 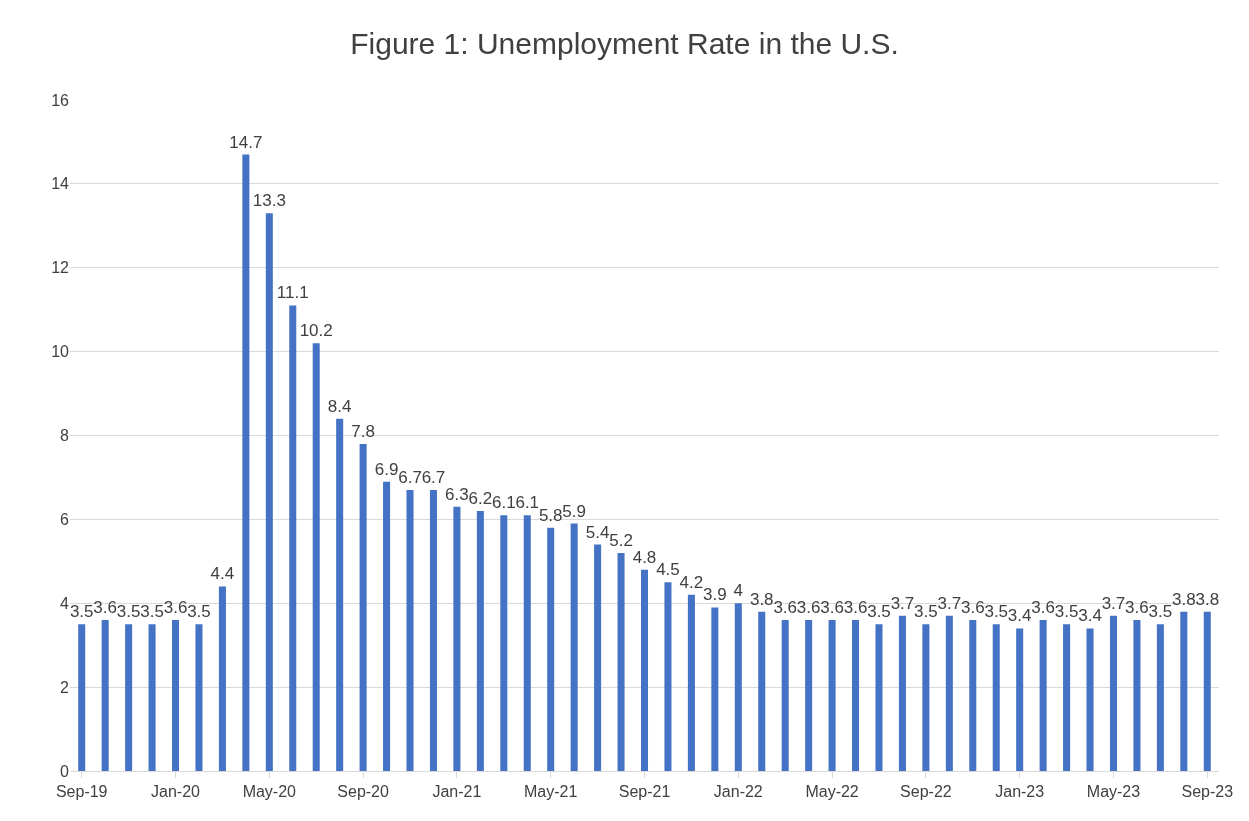 I want to click on data-label: 6.2, so click(x=480, y=498).